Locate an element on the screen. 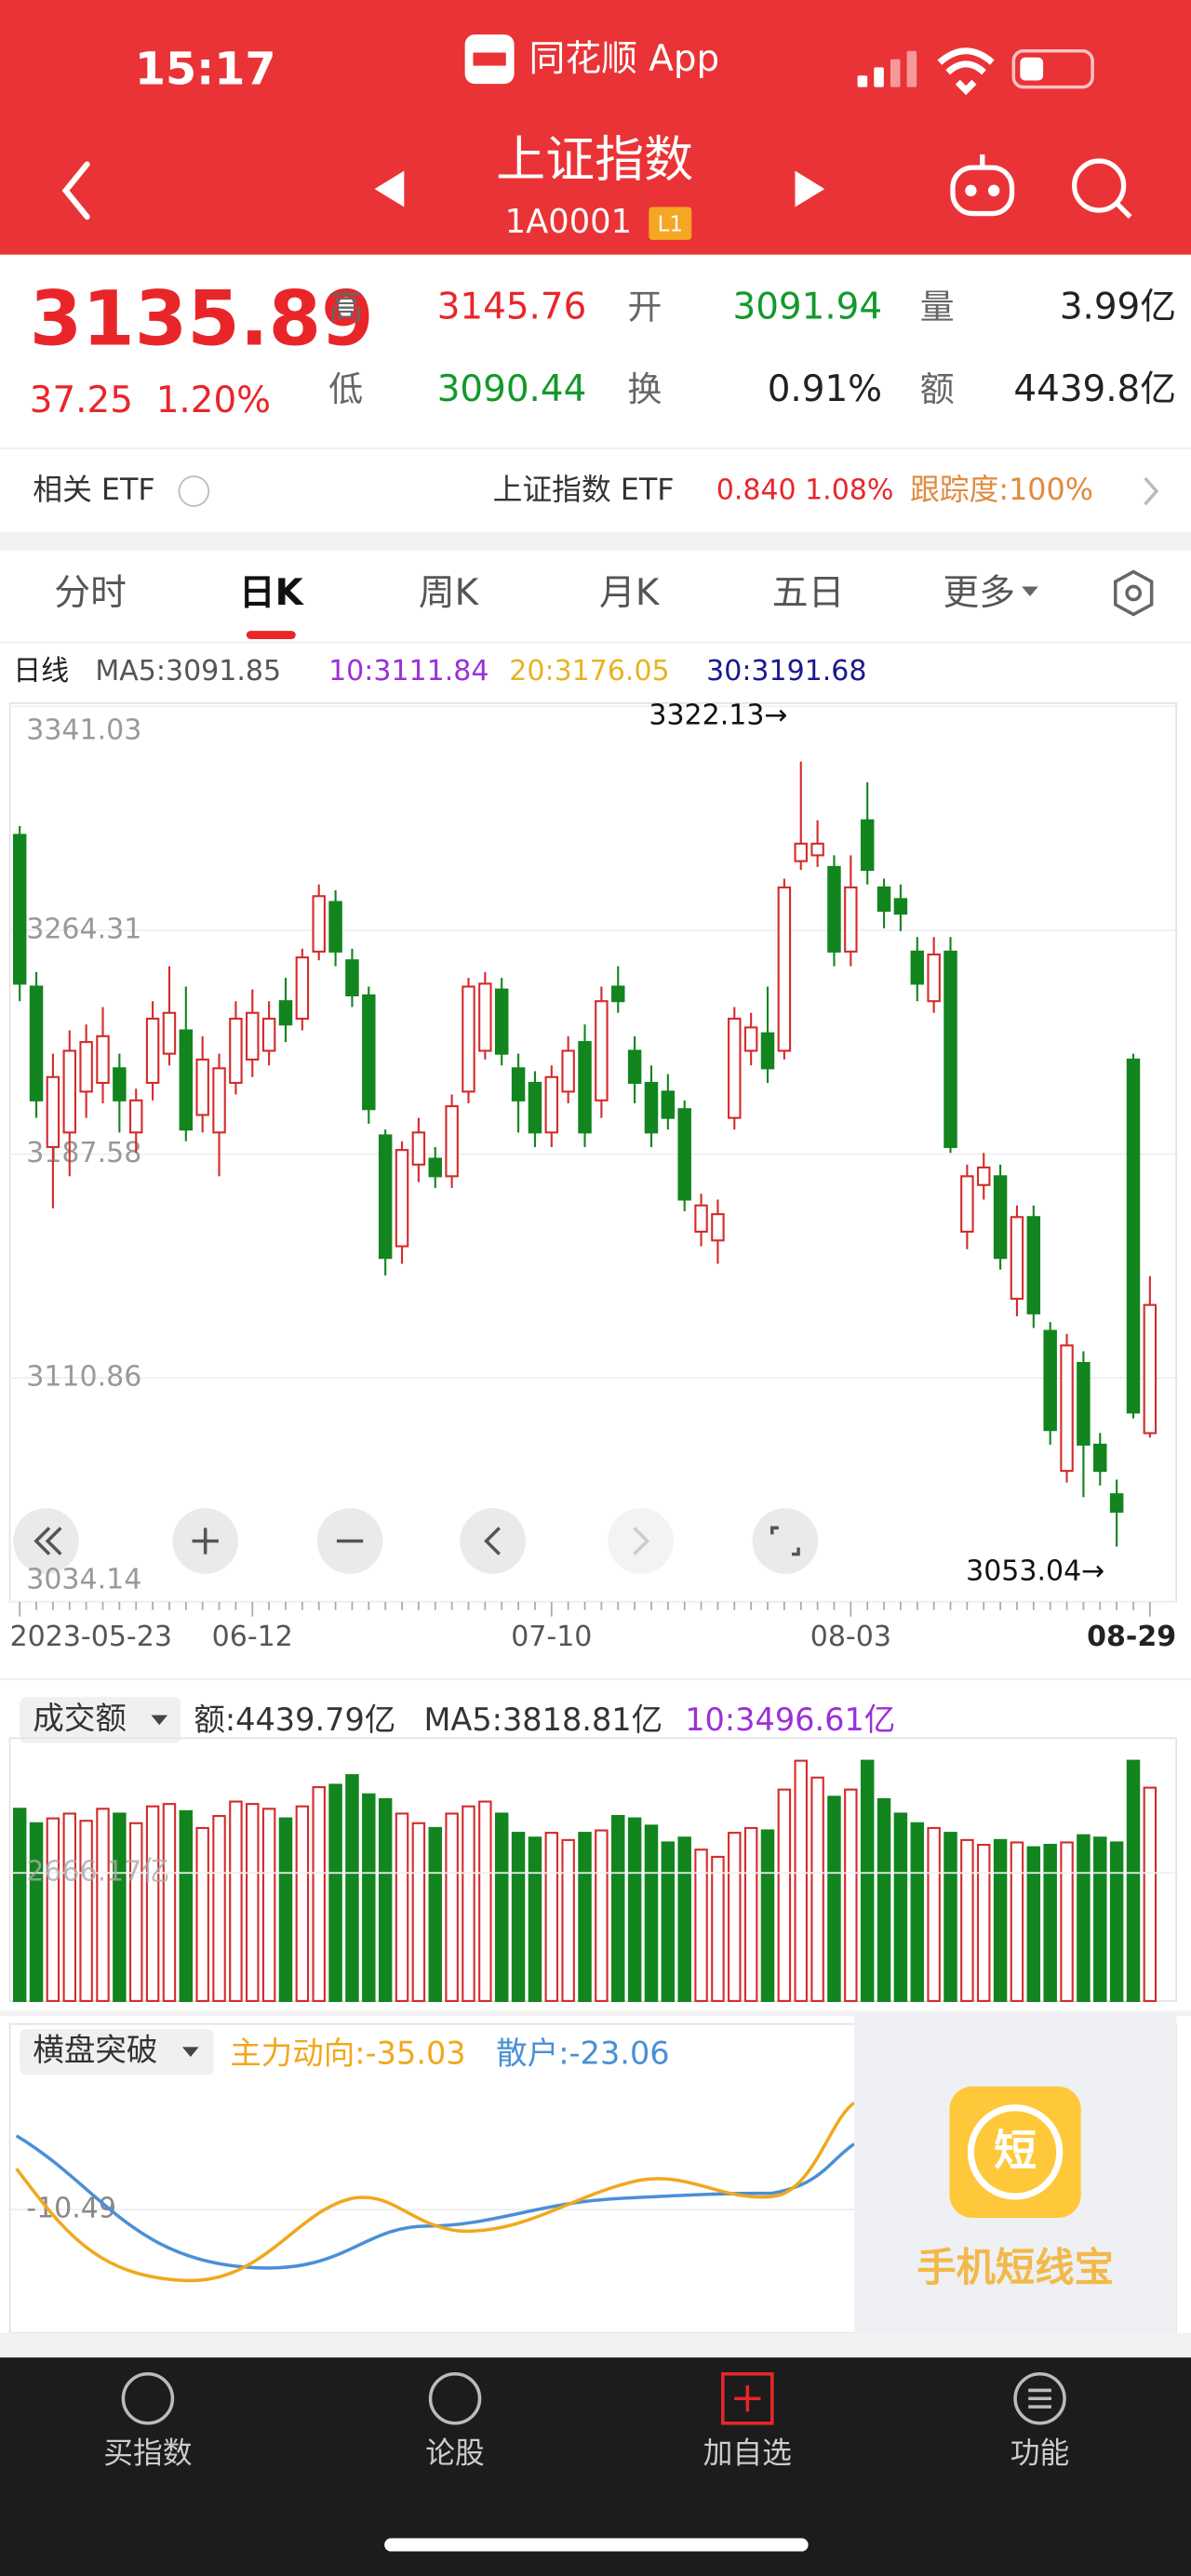 Image resolution: width=1191 pixels, height=2576 pixels. indicator-line is located at coordinates (435, 2202).